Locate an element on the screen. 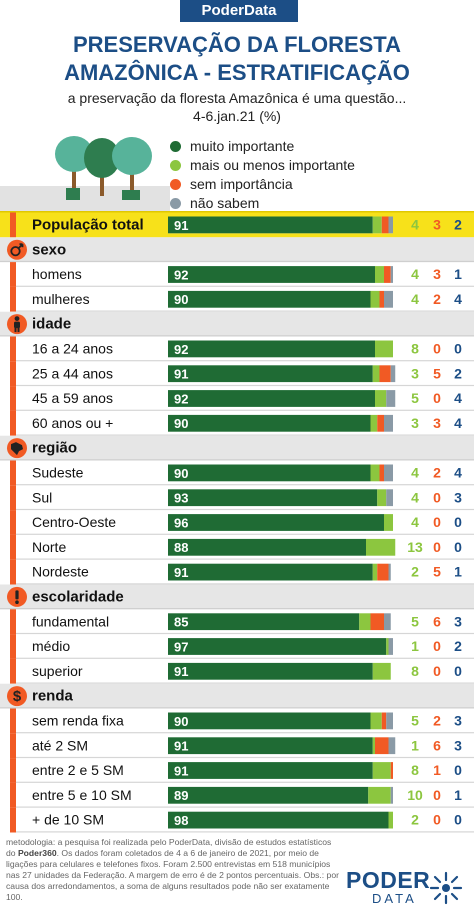 This screenshot has height=919, width=474. value-label-fundamental-0: 85 is located at coordinates (181, 622).